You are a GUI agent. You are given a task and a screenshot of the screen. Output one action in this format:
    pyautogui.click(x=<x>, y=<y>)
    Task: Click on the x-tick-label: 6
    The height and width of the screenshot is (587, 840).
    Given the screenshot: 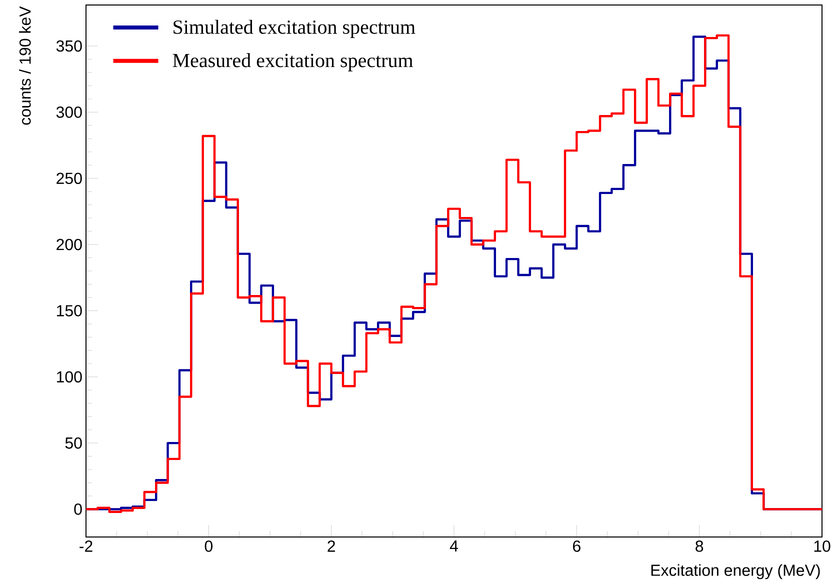 What is the action you would take?
    pyautogui.click(x=576, y=546)
    